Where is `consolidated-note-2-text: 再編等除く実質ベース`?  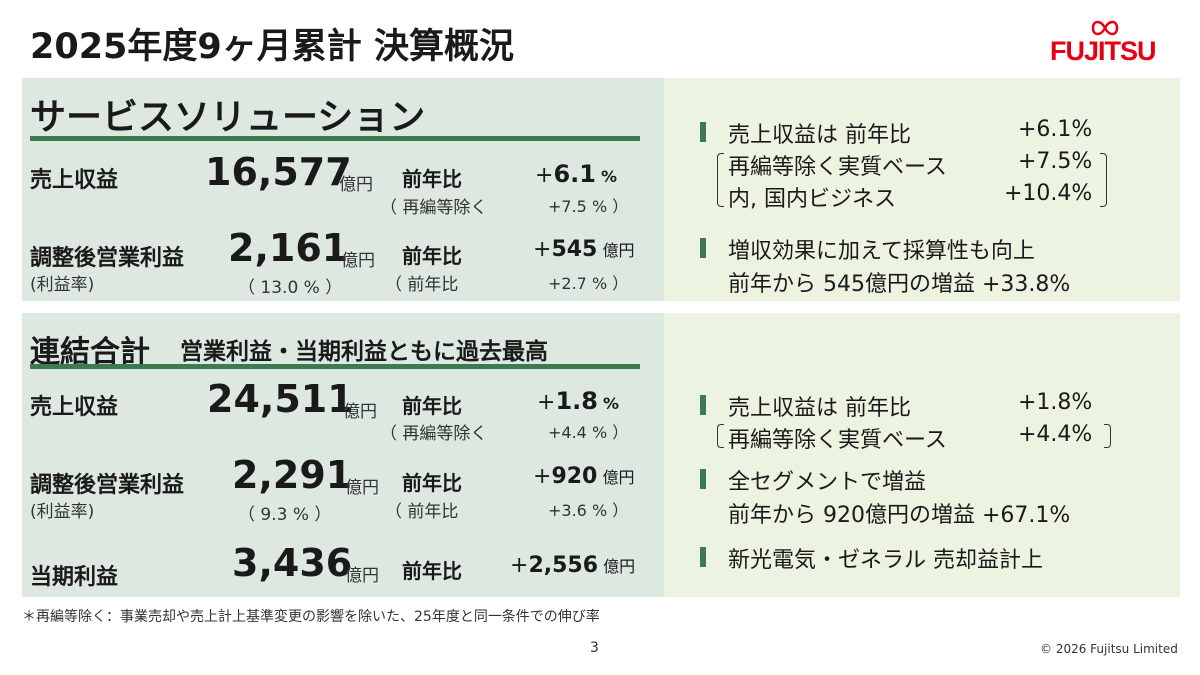 consolidated-note-2-text: 再編等除く実質ベース is located at coordinates (837, 440).